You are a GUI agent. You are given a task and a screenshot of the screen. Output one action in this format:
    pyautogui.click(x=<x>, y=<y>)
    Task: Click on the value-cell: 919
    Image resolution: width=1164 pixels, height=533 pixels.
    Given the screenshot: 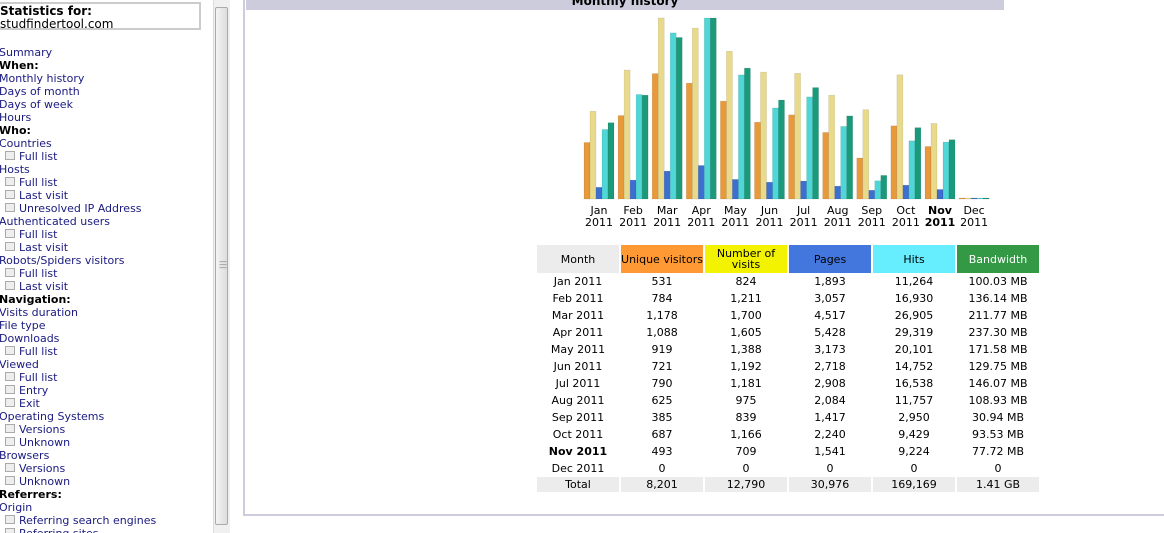 What is the action you would take?
    pyautogui.click(x=662, y=349)
    